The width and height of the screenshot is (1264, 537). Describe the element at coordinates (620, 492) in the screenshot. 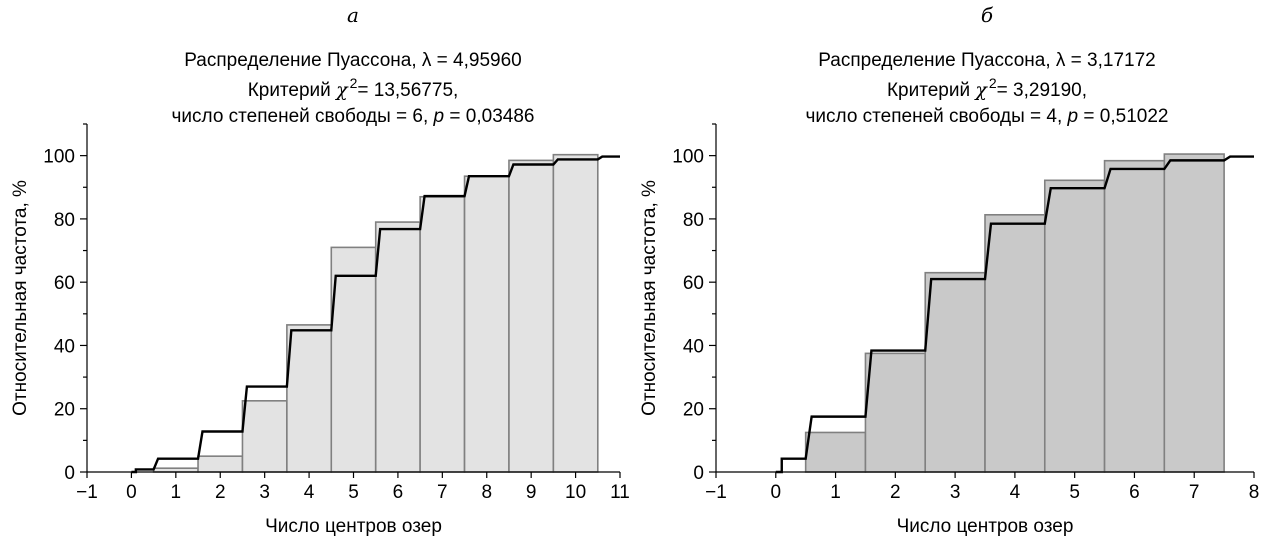

I see `x-tick-label: 11` at that location.